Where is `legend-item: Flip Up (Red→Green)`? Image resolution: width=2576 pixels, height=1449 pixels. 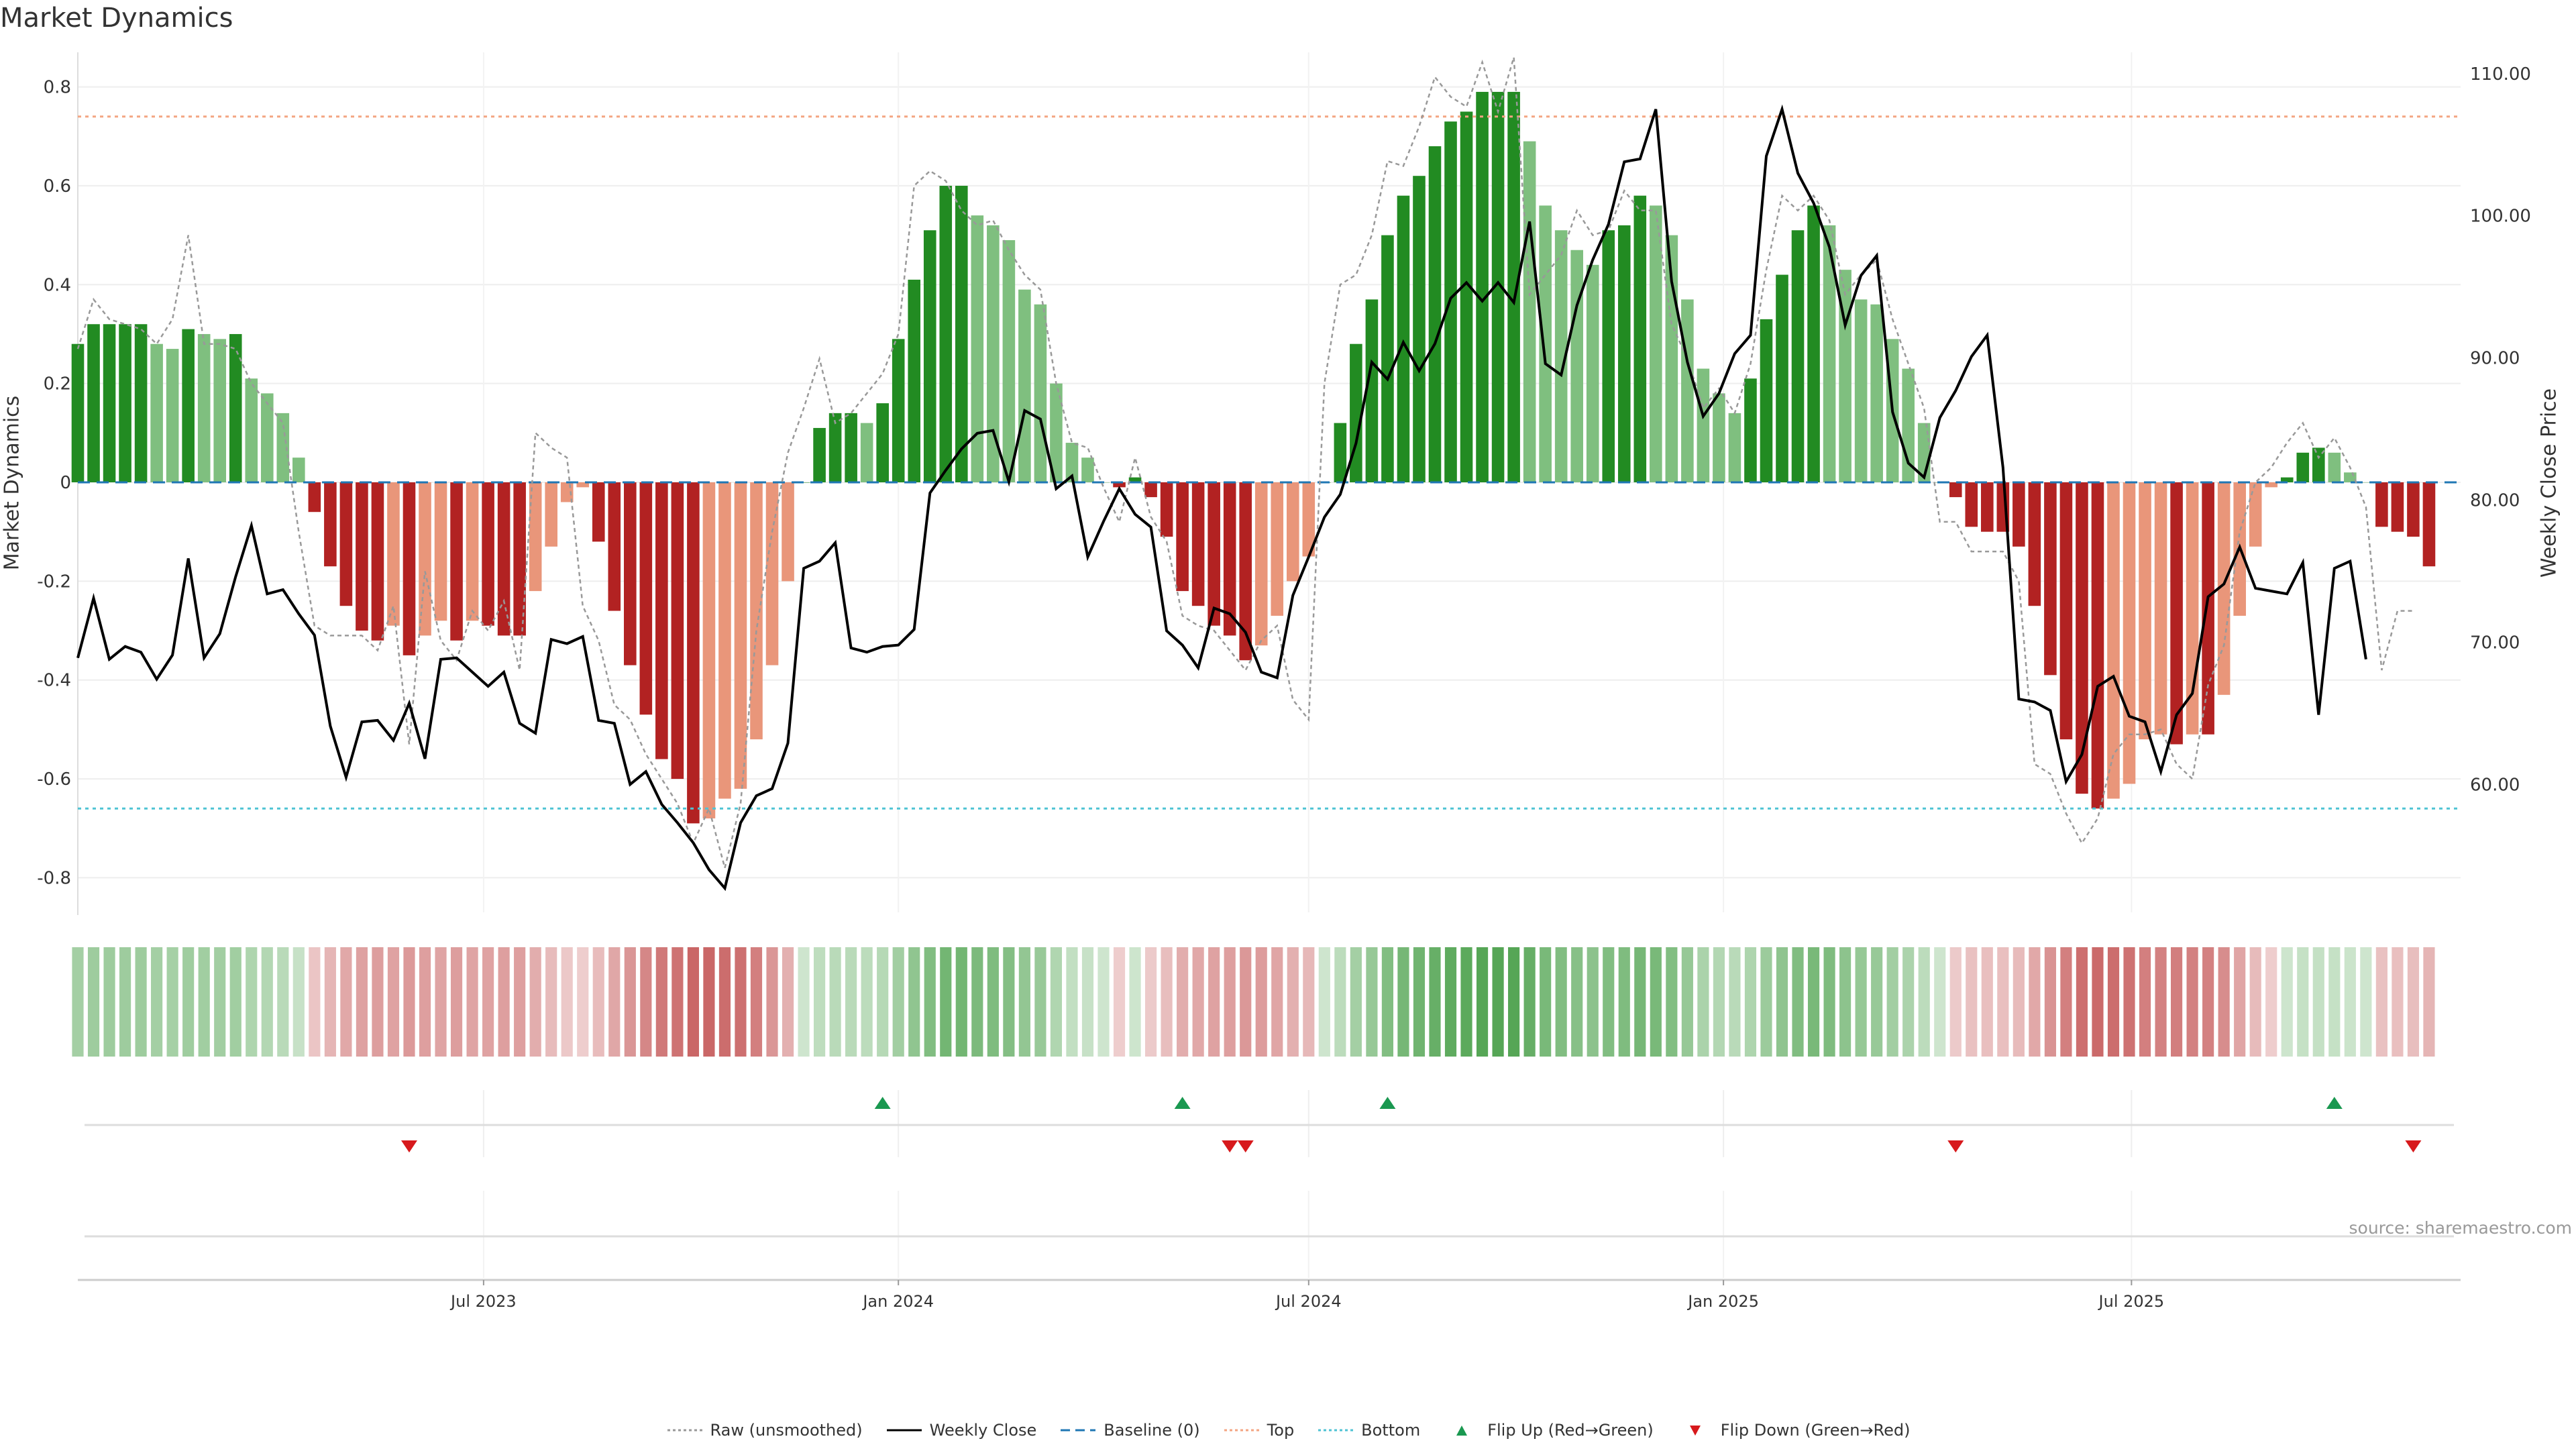 legend-item: Flip Up (Red→Green) is located at coordinates (1548, 1430).